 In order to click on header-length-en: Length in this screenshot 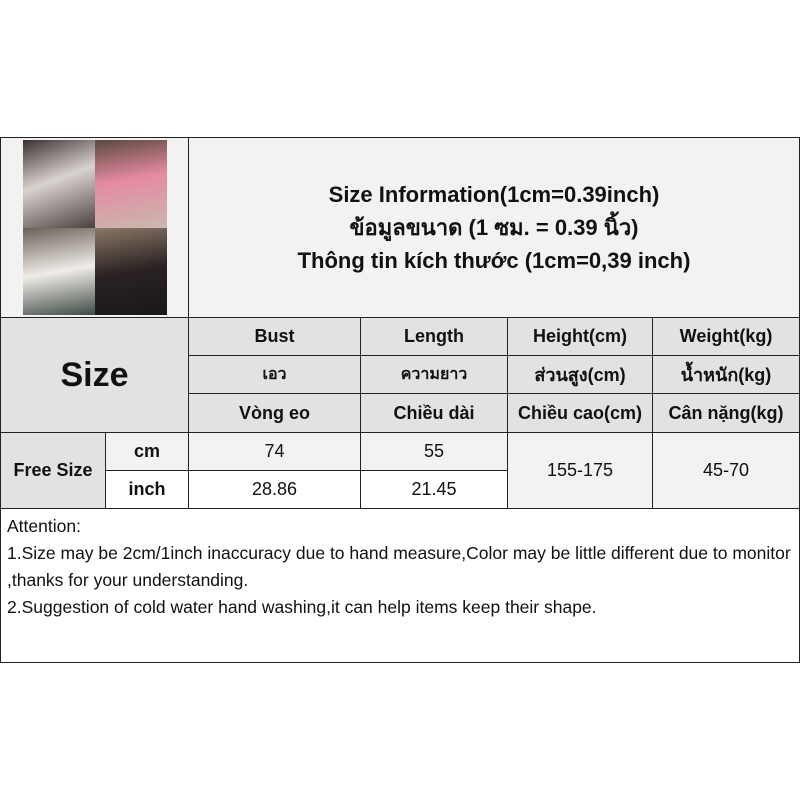, I will do `click(434, 336)`.